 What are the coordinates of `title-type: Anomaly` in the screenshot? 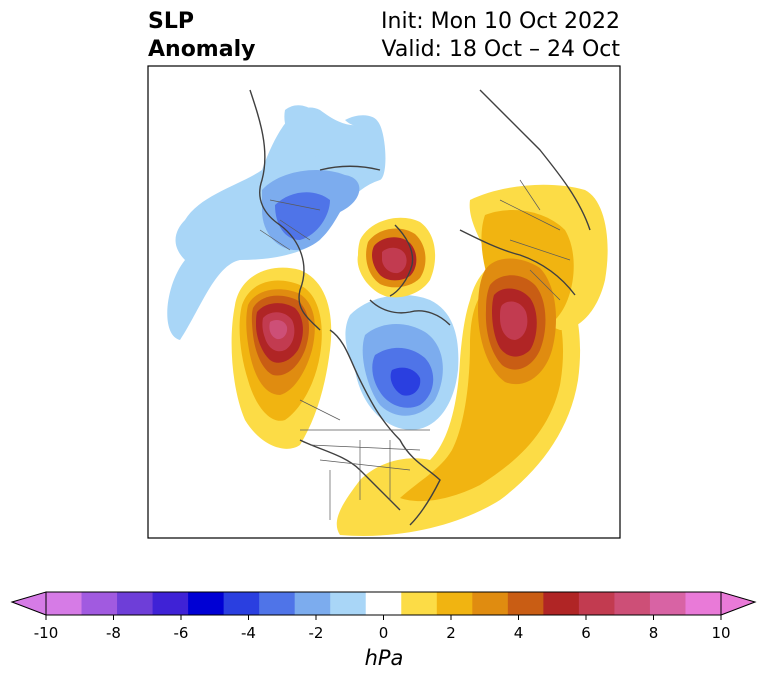 It's located at (202, 49).